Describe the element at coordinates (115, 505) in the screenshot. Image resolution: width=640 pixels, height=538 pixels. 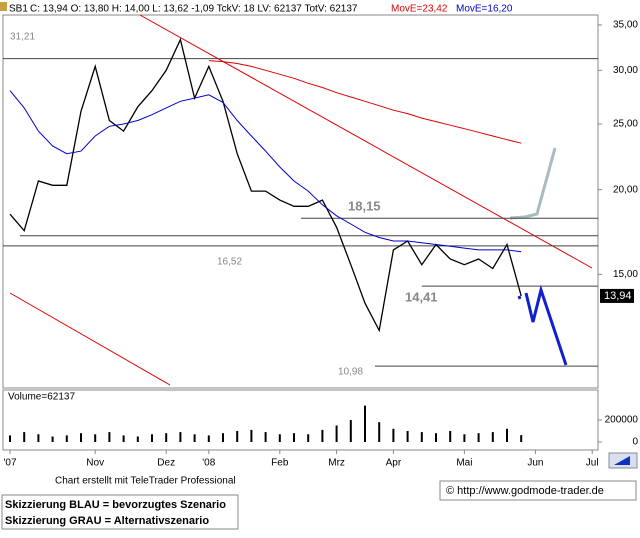
I see `legend-blue: Skizzierung BLAU = bevorzugtes Szenario` at that location.